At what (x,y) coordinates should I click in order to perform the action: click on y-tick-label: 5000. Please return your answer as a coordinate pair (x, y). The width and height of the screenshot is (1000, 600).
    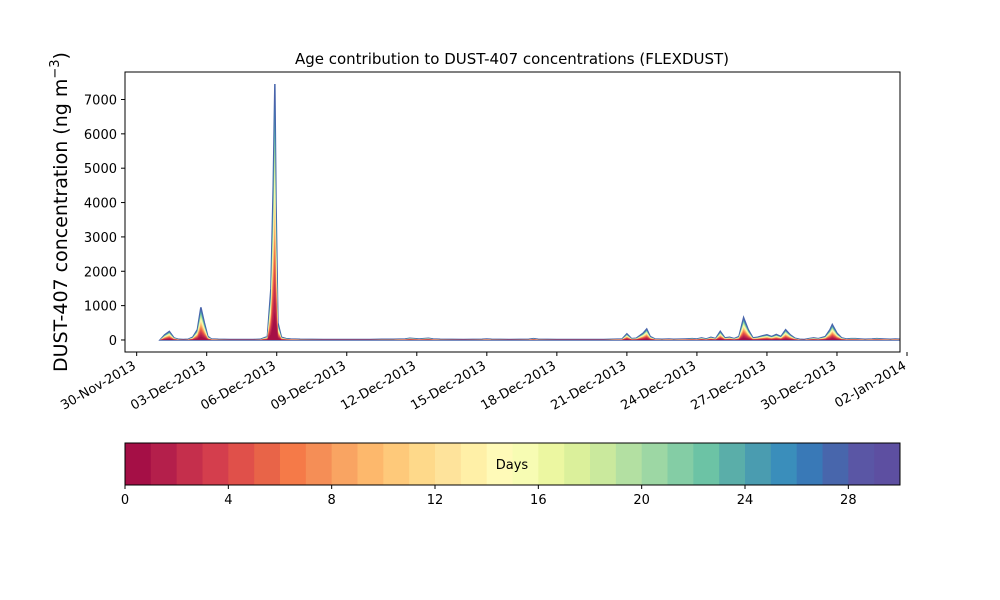
    Looking at the image, I should click on (100, 169).